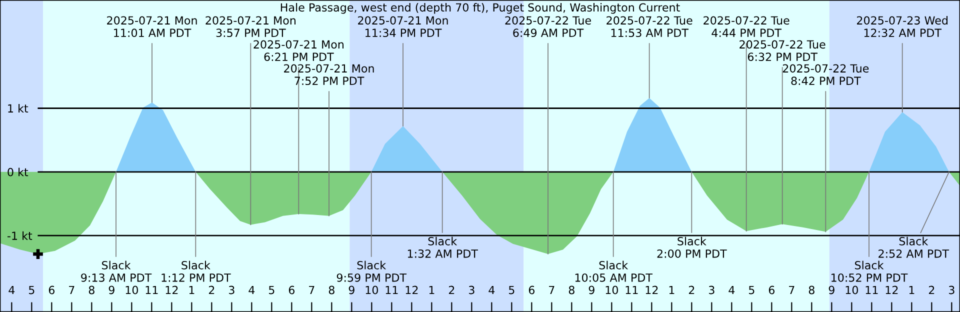 The width and height of the screenshot is (960, 312). What do you see at coordinates (902, 27) in the screenshot?
I see `annotation: 2025-07-23 Wed 12:32 AM PDT` at bounding box center [902, 27].